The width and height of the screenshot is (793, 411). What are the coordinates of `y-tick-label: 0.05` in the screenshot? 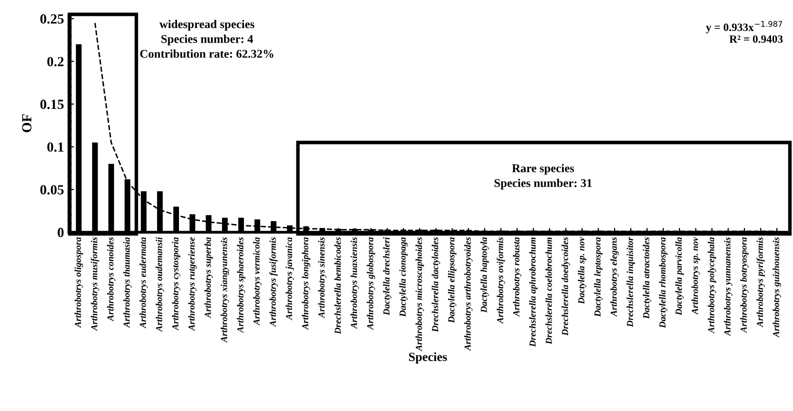 It's located at (52, 190).